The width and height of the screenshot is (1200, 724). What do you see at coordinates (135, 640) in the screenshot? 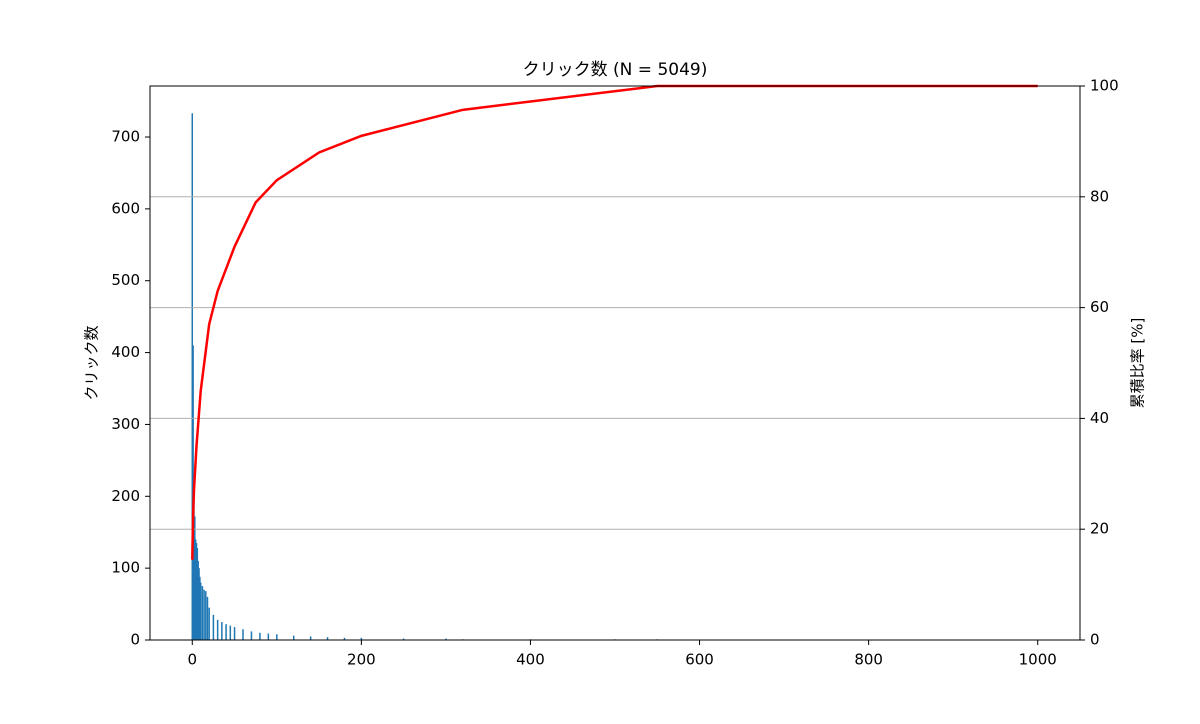
I see `y-tick-label: 0` at bounding box center [135, 640].